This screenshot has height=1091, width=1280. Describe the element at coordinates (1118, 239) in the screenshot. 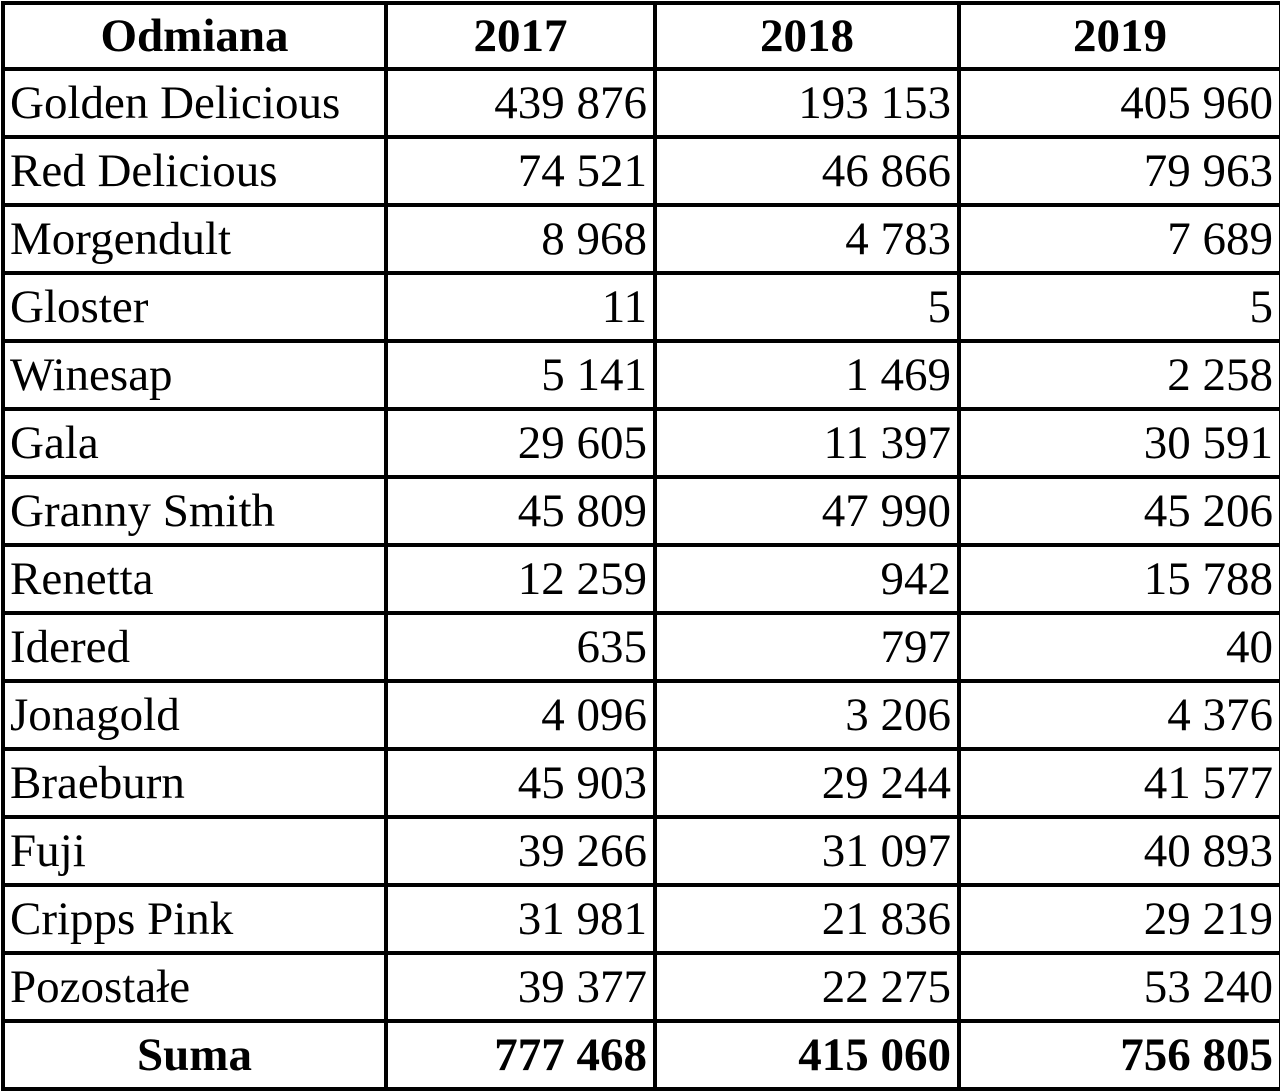

I see `value-2019-cell: 7 689` at that location.